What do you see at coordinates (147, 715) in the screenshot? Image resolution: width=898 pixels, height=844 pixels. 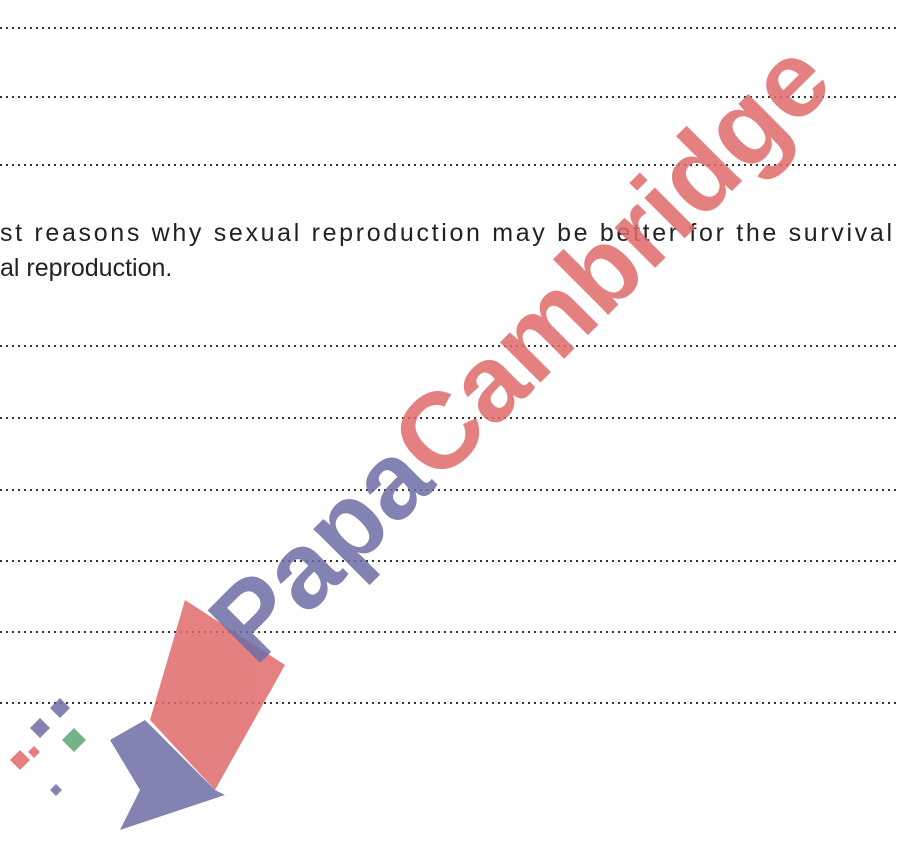 I see `watermark-logo` at bounding box center [147, 715].